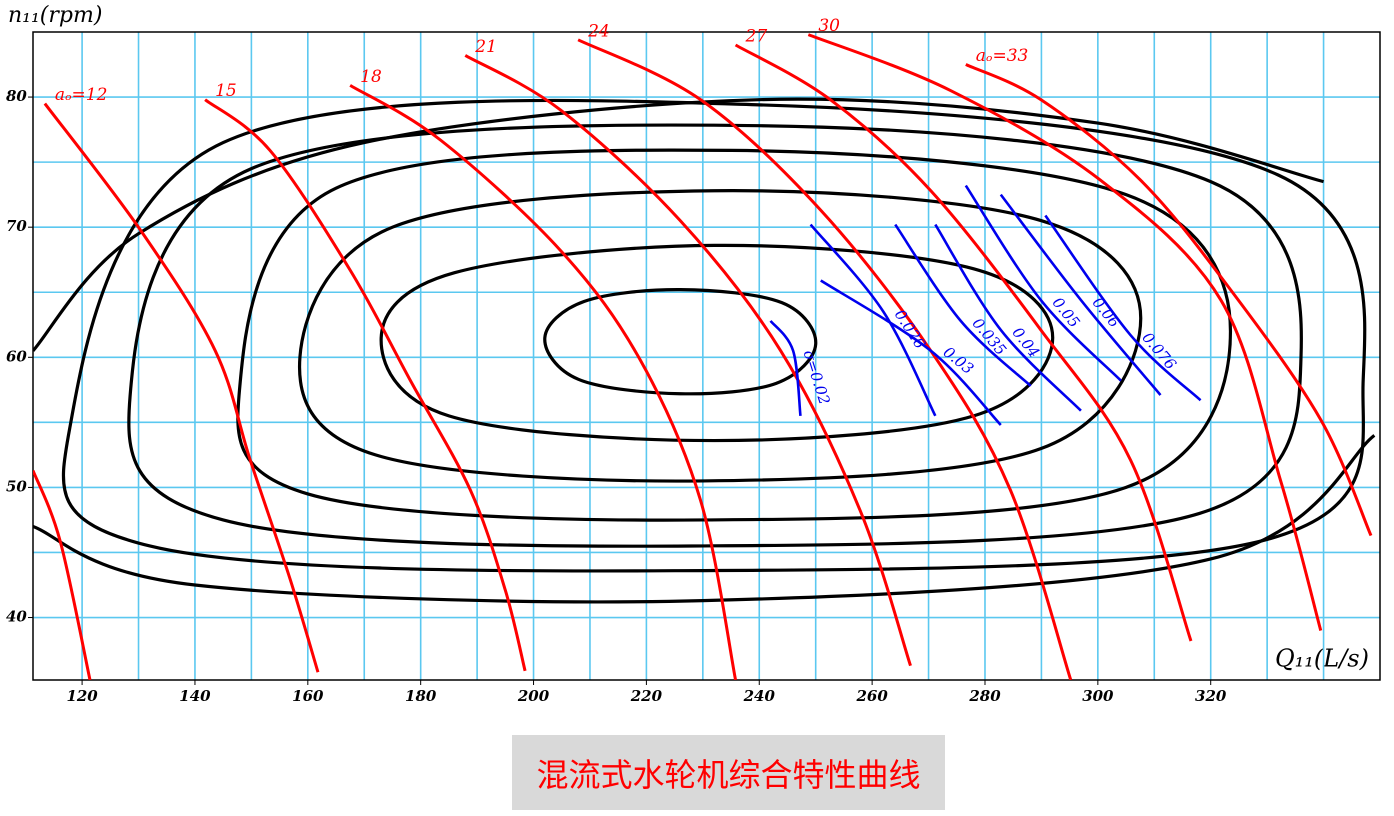 Image resolution: width=1394 pixels, height=816 pixels. Describe the element at coordinates (16, 617) in the screenshot. I see `y-tick-label: 40` at that location.